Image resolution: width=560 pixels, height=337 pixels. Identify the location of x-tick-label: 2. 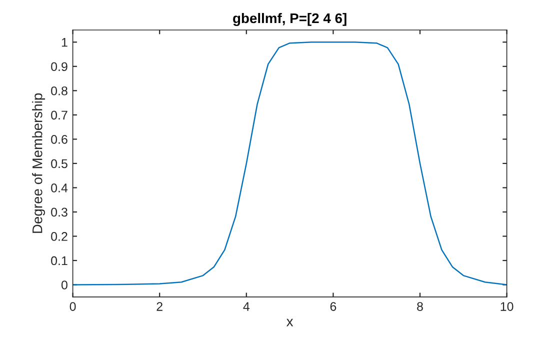
(159, 306).